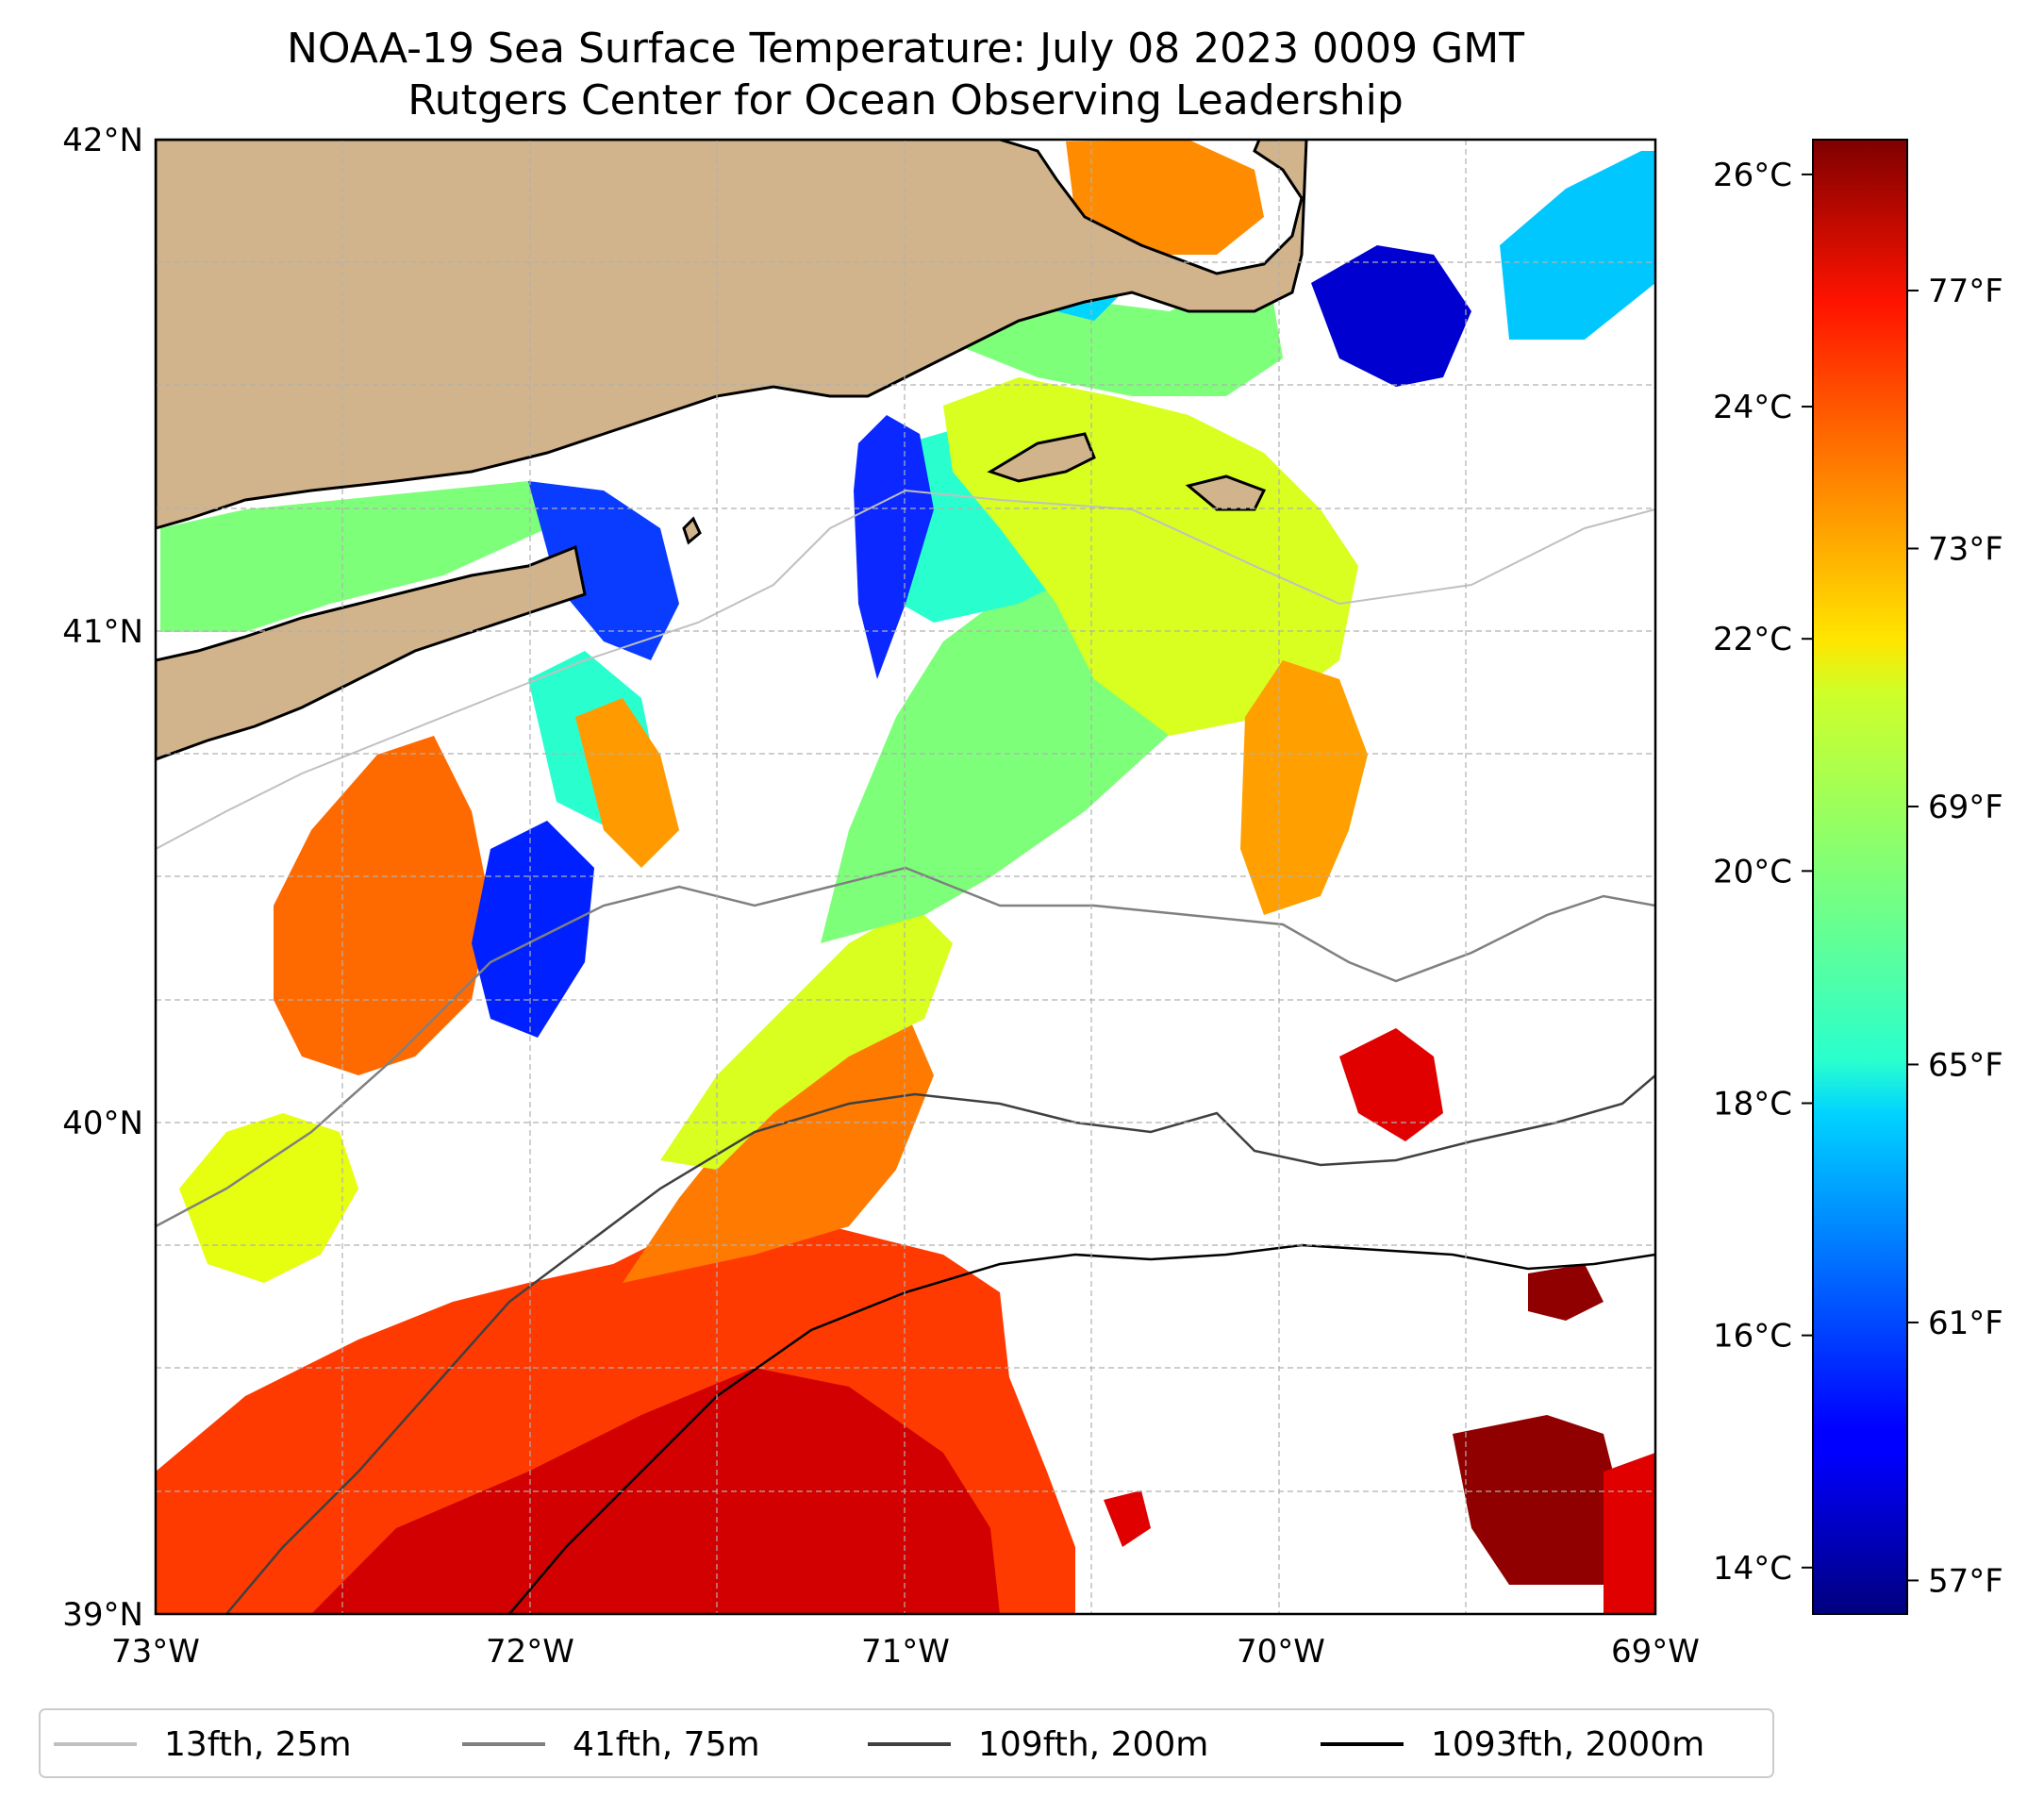 Image resolution: width=2044 pixels, height=1797 pixels. Describe the element at coordinates (1081, 1428) in the screenshot. I see `contour-2000m` at that location.